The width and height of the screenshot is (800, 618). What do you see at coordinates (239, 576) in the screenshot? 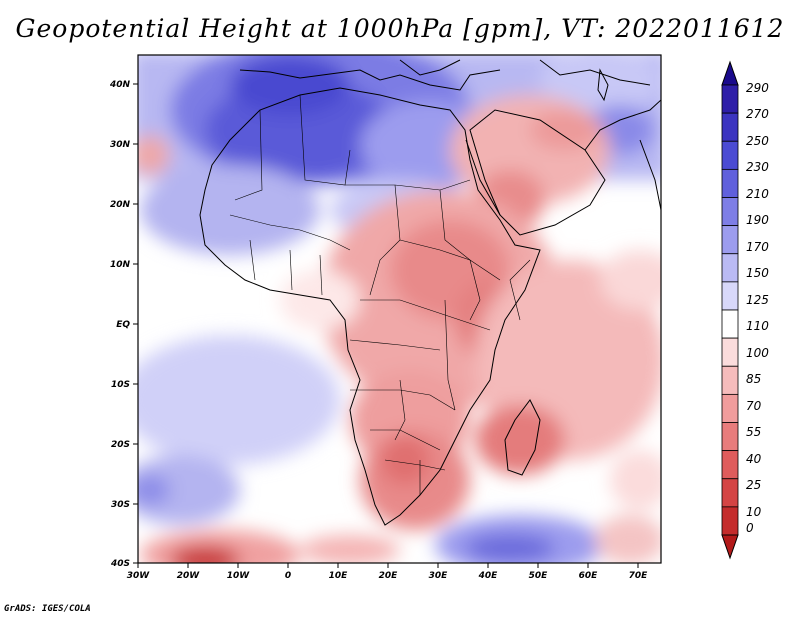
I see `lon-label: 10W` at bounding box center [239, 576].